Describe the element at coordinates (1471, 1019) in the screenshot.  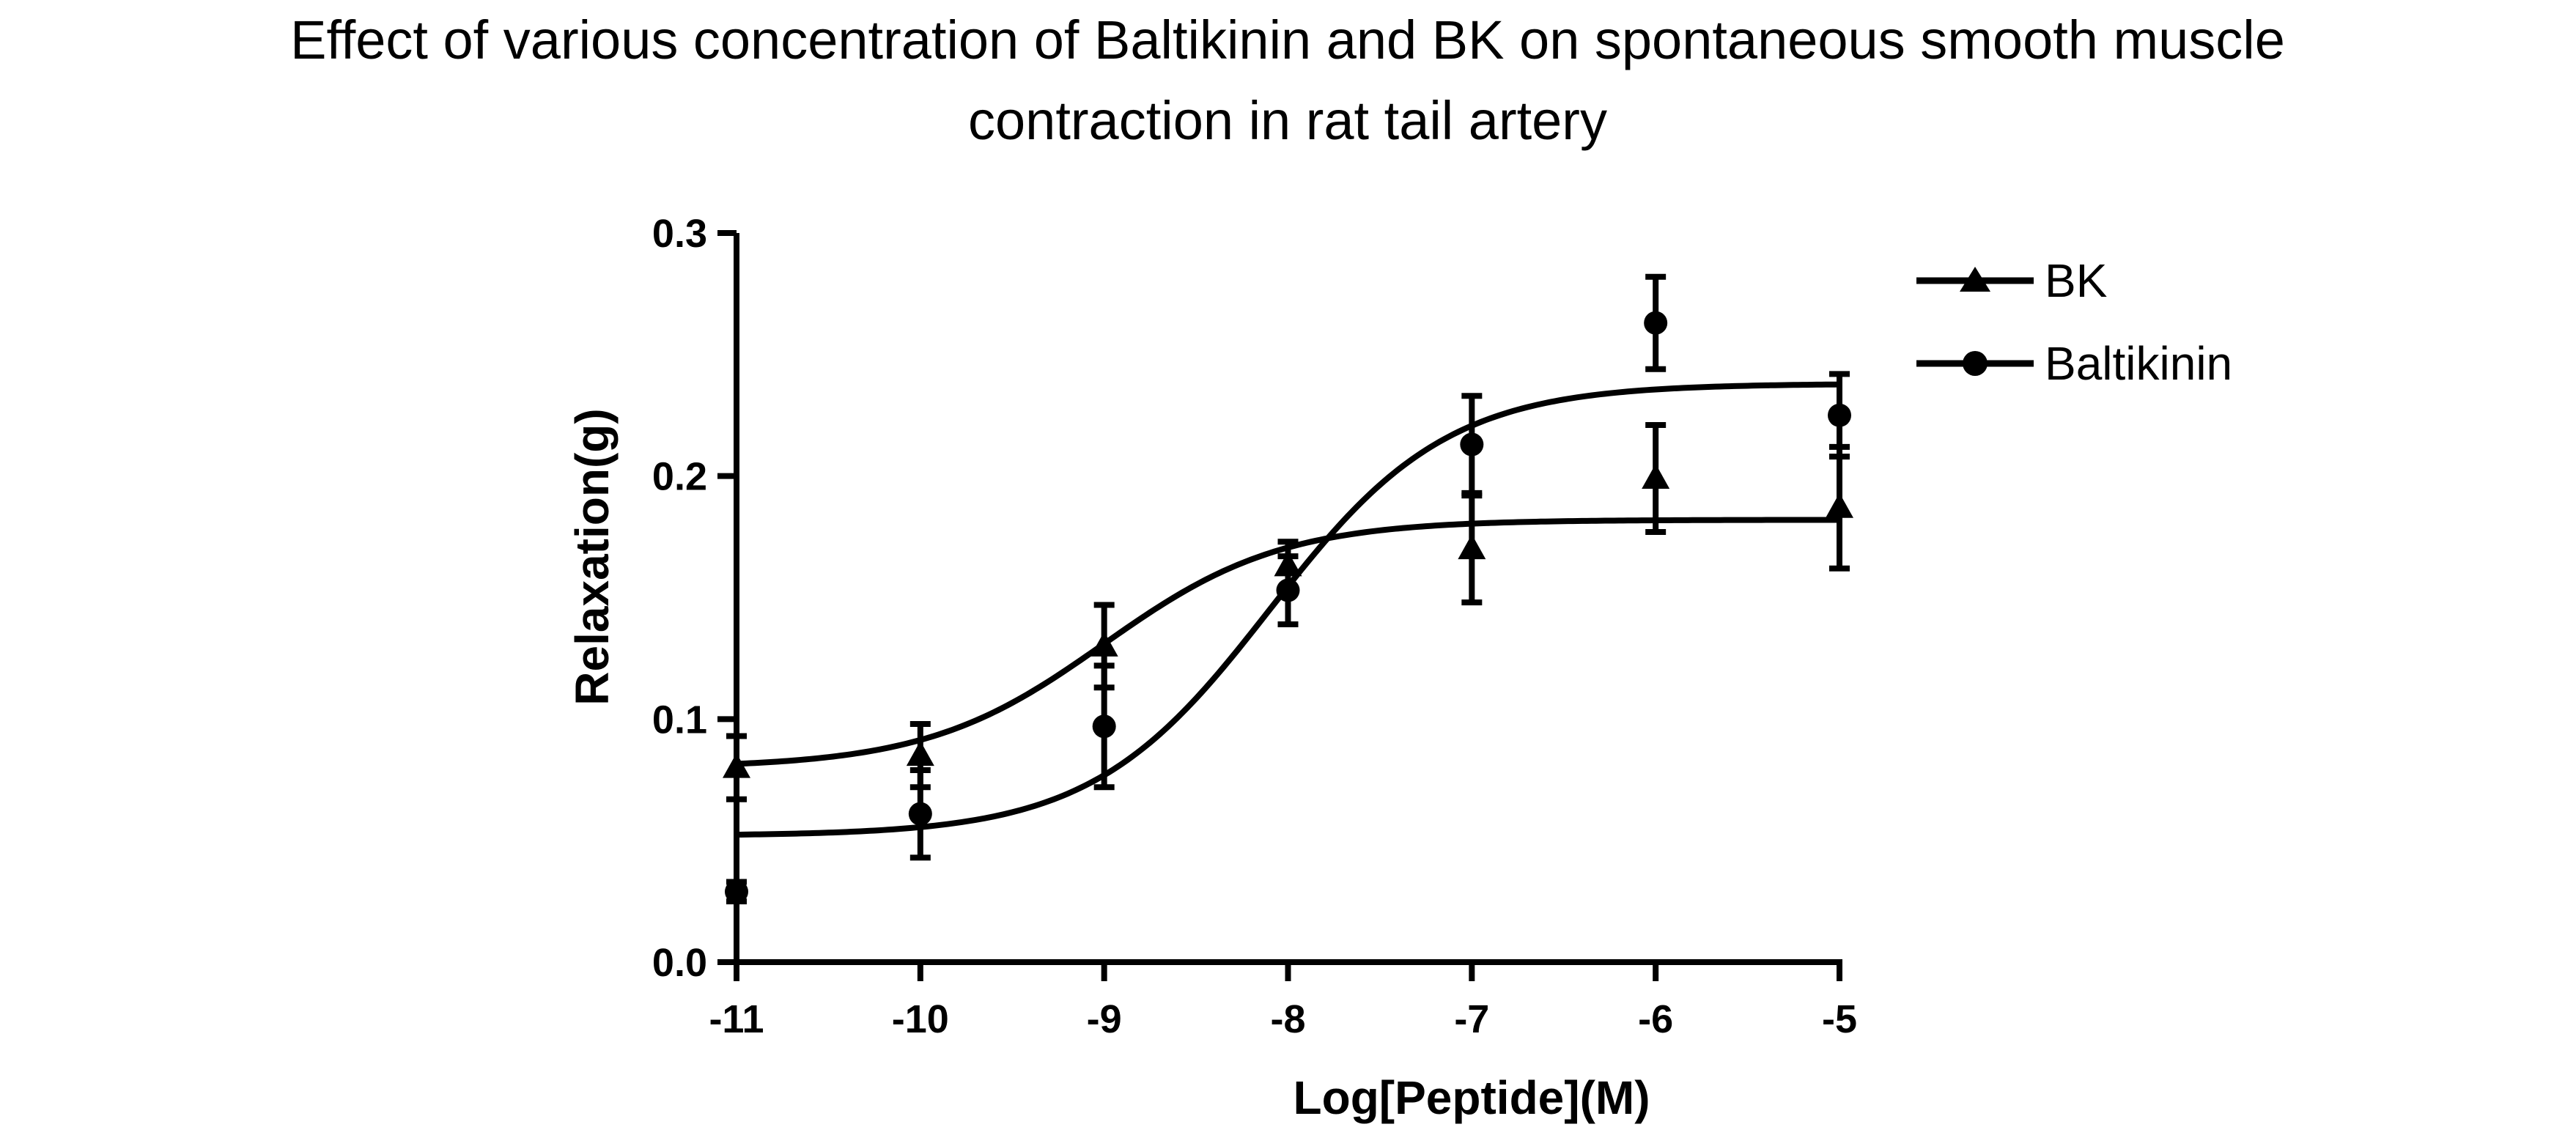
I see `x-tick-label: -7` at that location.